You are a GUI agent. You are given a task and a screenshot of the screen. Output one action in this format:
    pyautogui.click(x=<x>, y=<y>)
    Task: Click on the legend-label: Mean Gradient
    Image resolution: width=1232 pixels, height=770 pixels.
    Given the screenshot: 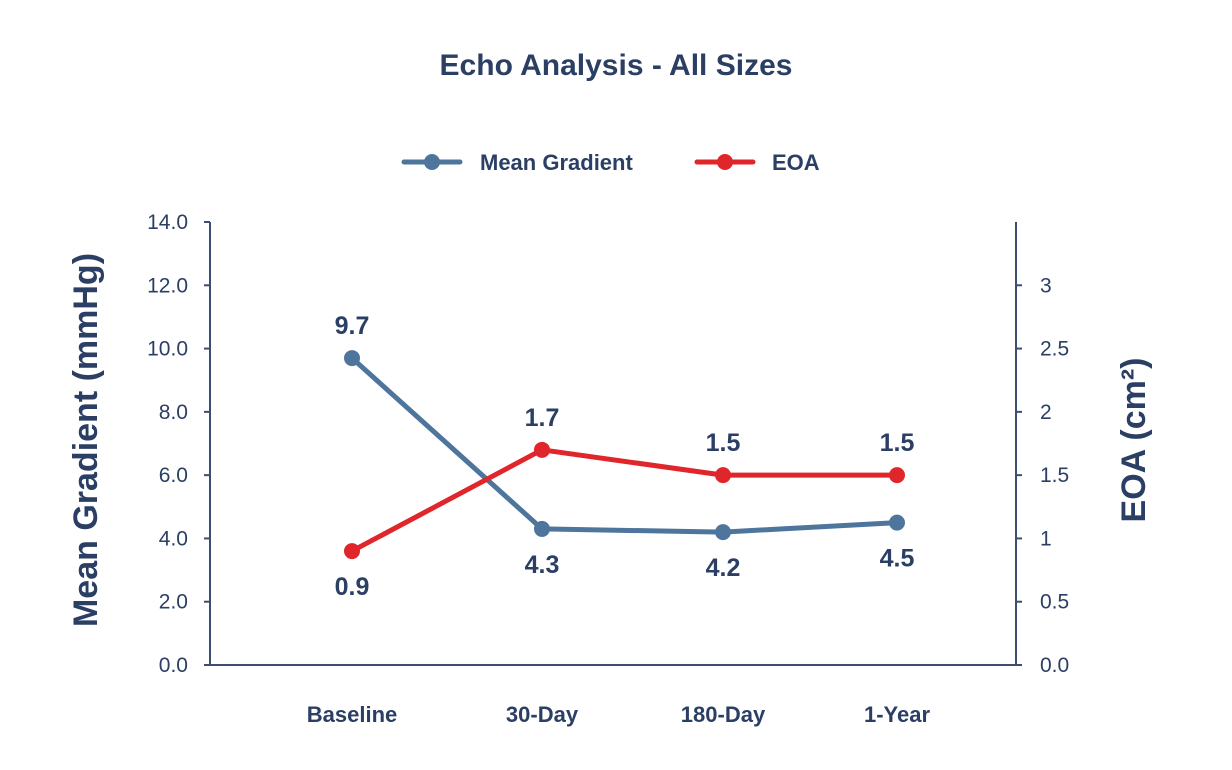 What is the action you would take?
    pyautogui.click(x=556, y=162)
    